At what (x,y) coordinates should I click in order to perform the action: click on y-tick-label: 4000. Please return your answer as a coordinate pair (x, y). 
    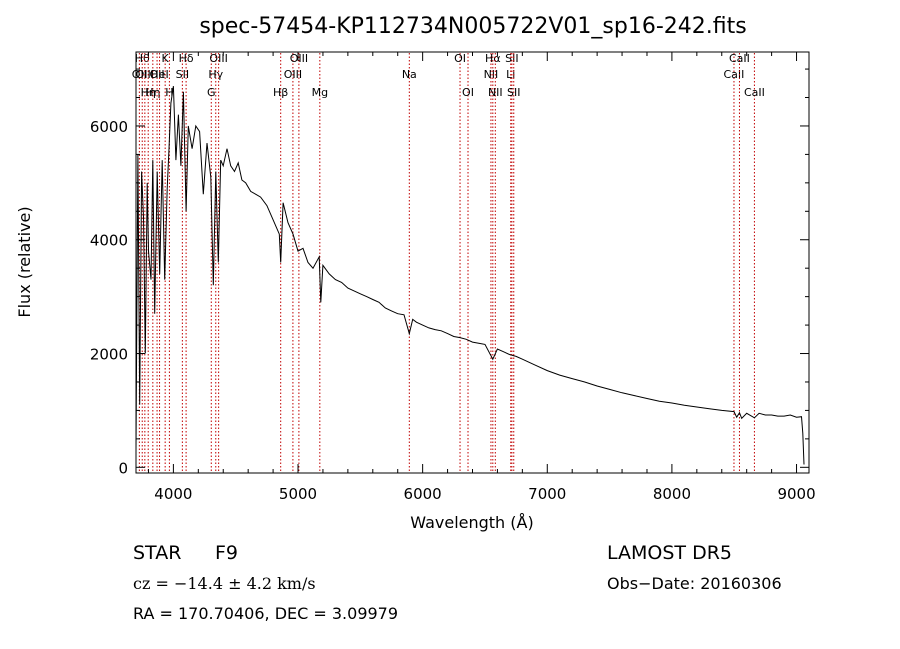
    Looking at the image, I should click on (109, 241).